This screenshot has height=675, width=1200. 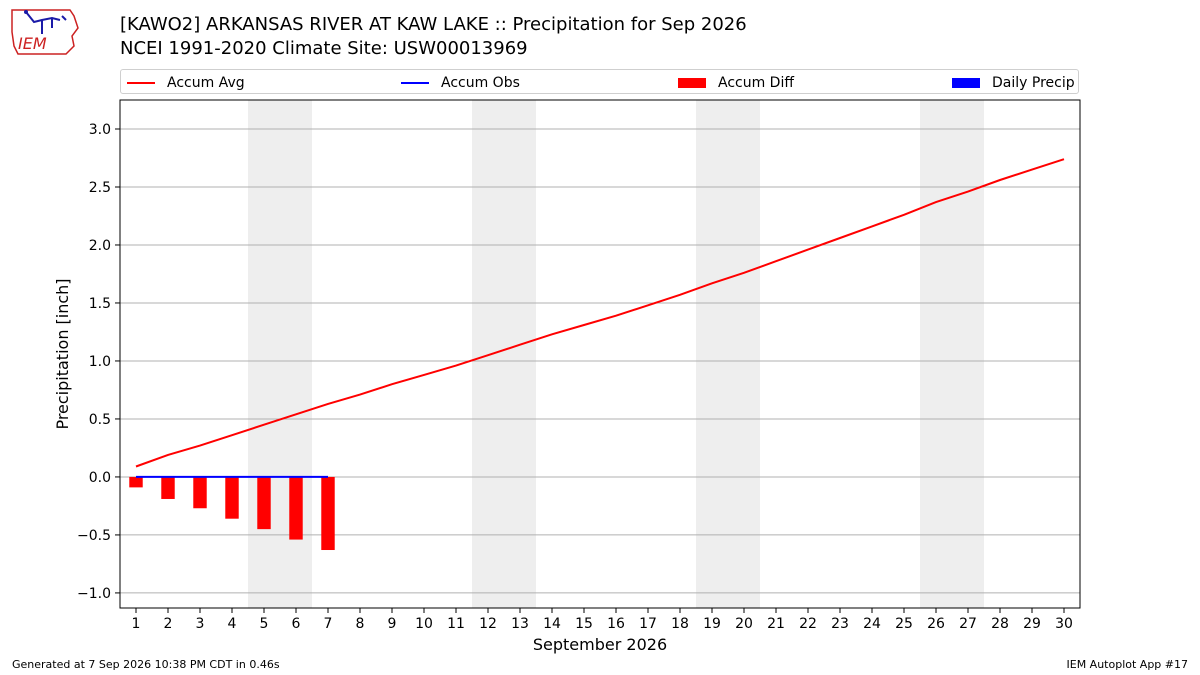 What do you see at coordinates (168, 624) in the screenshot?
I see `x-tick-label: 2` at bounding box center [168, 624].